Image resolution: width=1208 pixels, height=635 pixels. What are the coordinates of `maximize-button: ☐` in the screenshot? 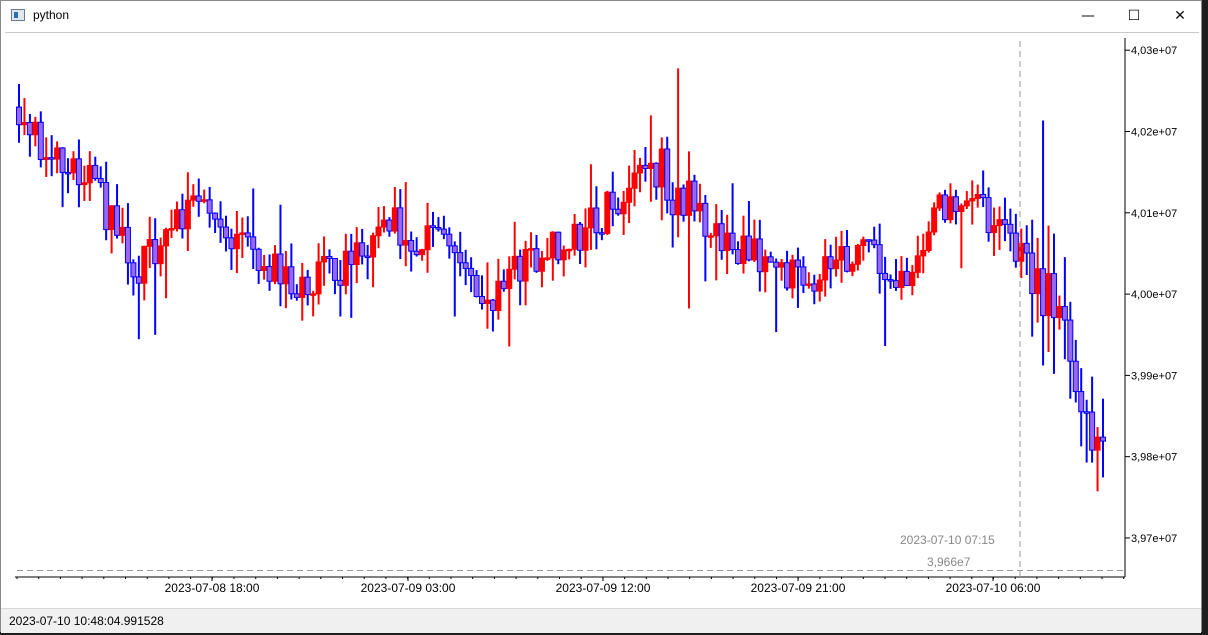 It's located at (1134, 16).